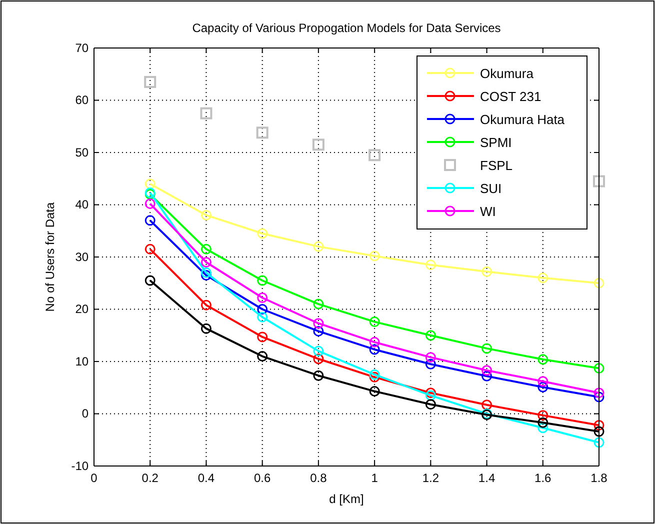  Describe the element at coordinates (82, 152) in the screenshot. I see `y-tick-label: 50` at that location.